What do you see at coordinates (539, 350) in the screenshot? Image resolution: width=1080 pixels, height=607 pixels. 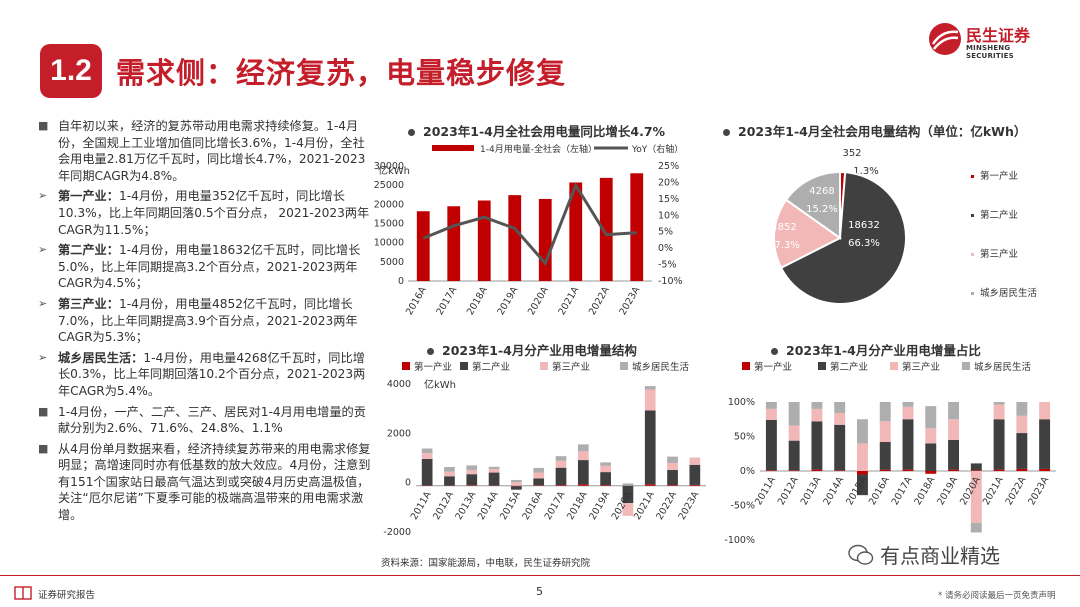 I see `chart3-title-text: 2023年1-4月分产业用电增量结构` at bounding box center [539, 350].